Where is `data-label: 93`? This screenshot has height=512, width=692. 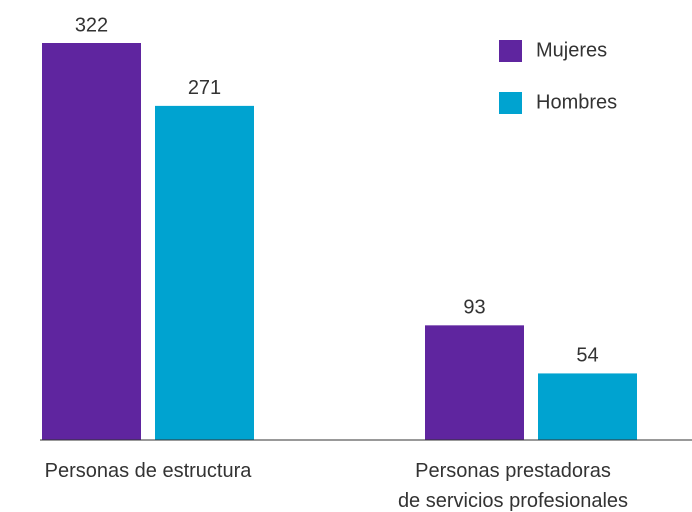 data-label: 93 is located at coordinates (474, 308).